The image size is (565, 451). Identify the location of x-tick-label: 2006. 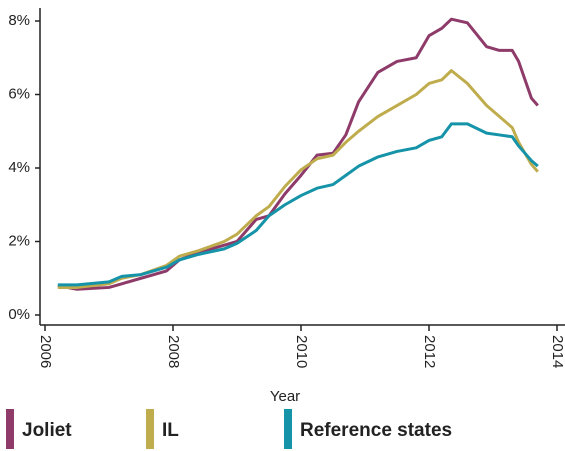
(45, 351).